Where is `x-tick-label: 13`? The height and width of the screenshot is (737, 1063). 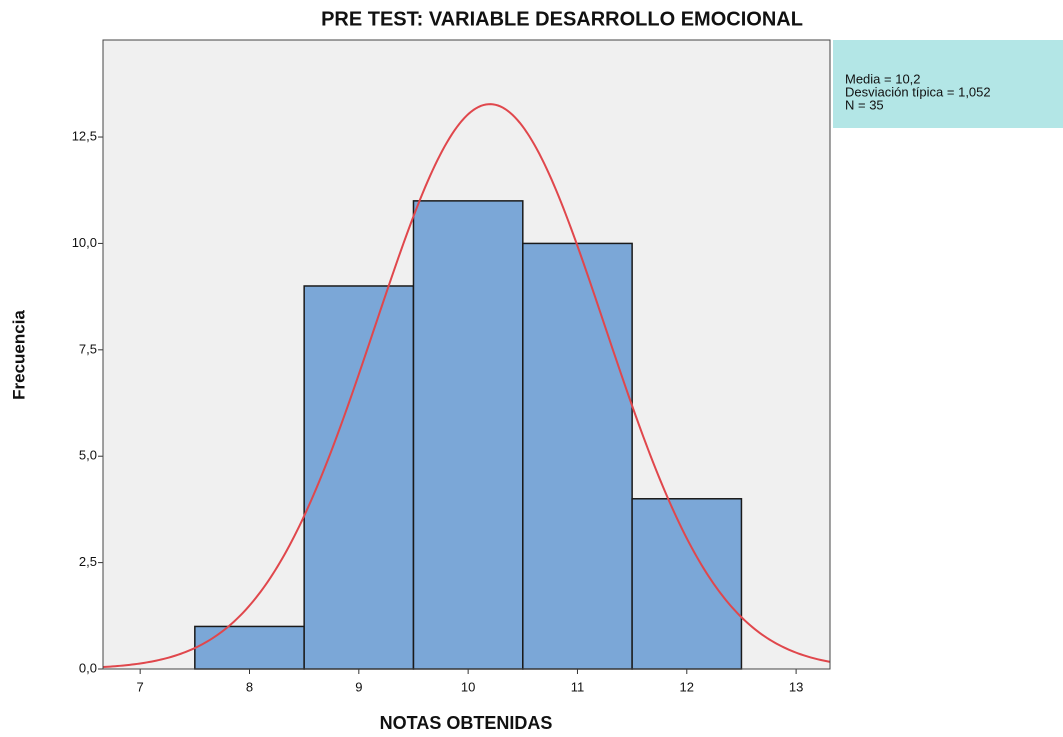 x-tick-label: 13 is located at coordinates (796, 686).